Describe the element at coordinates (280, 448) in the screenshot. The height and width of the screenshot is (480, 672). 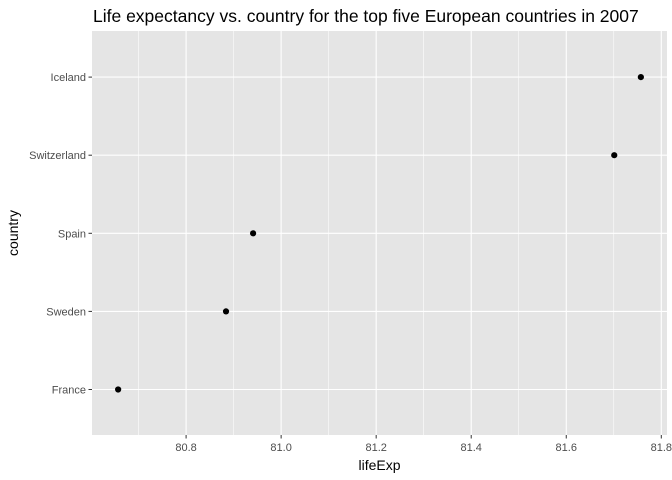
I see `x-tick-label: 81.0` at that location.